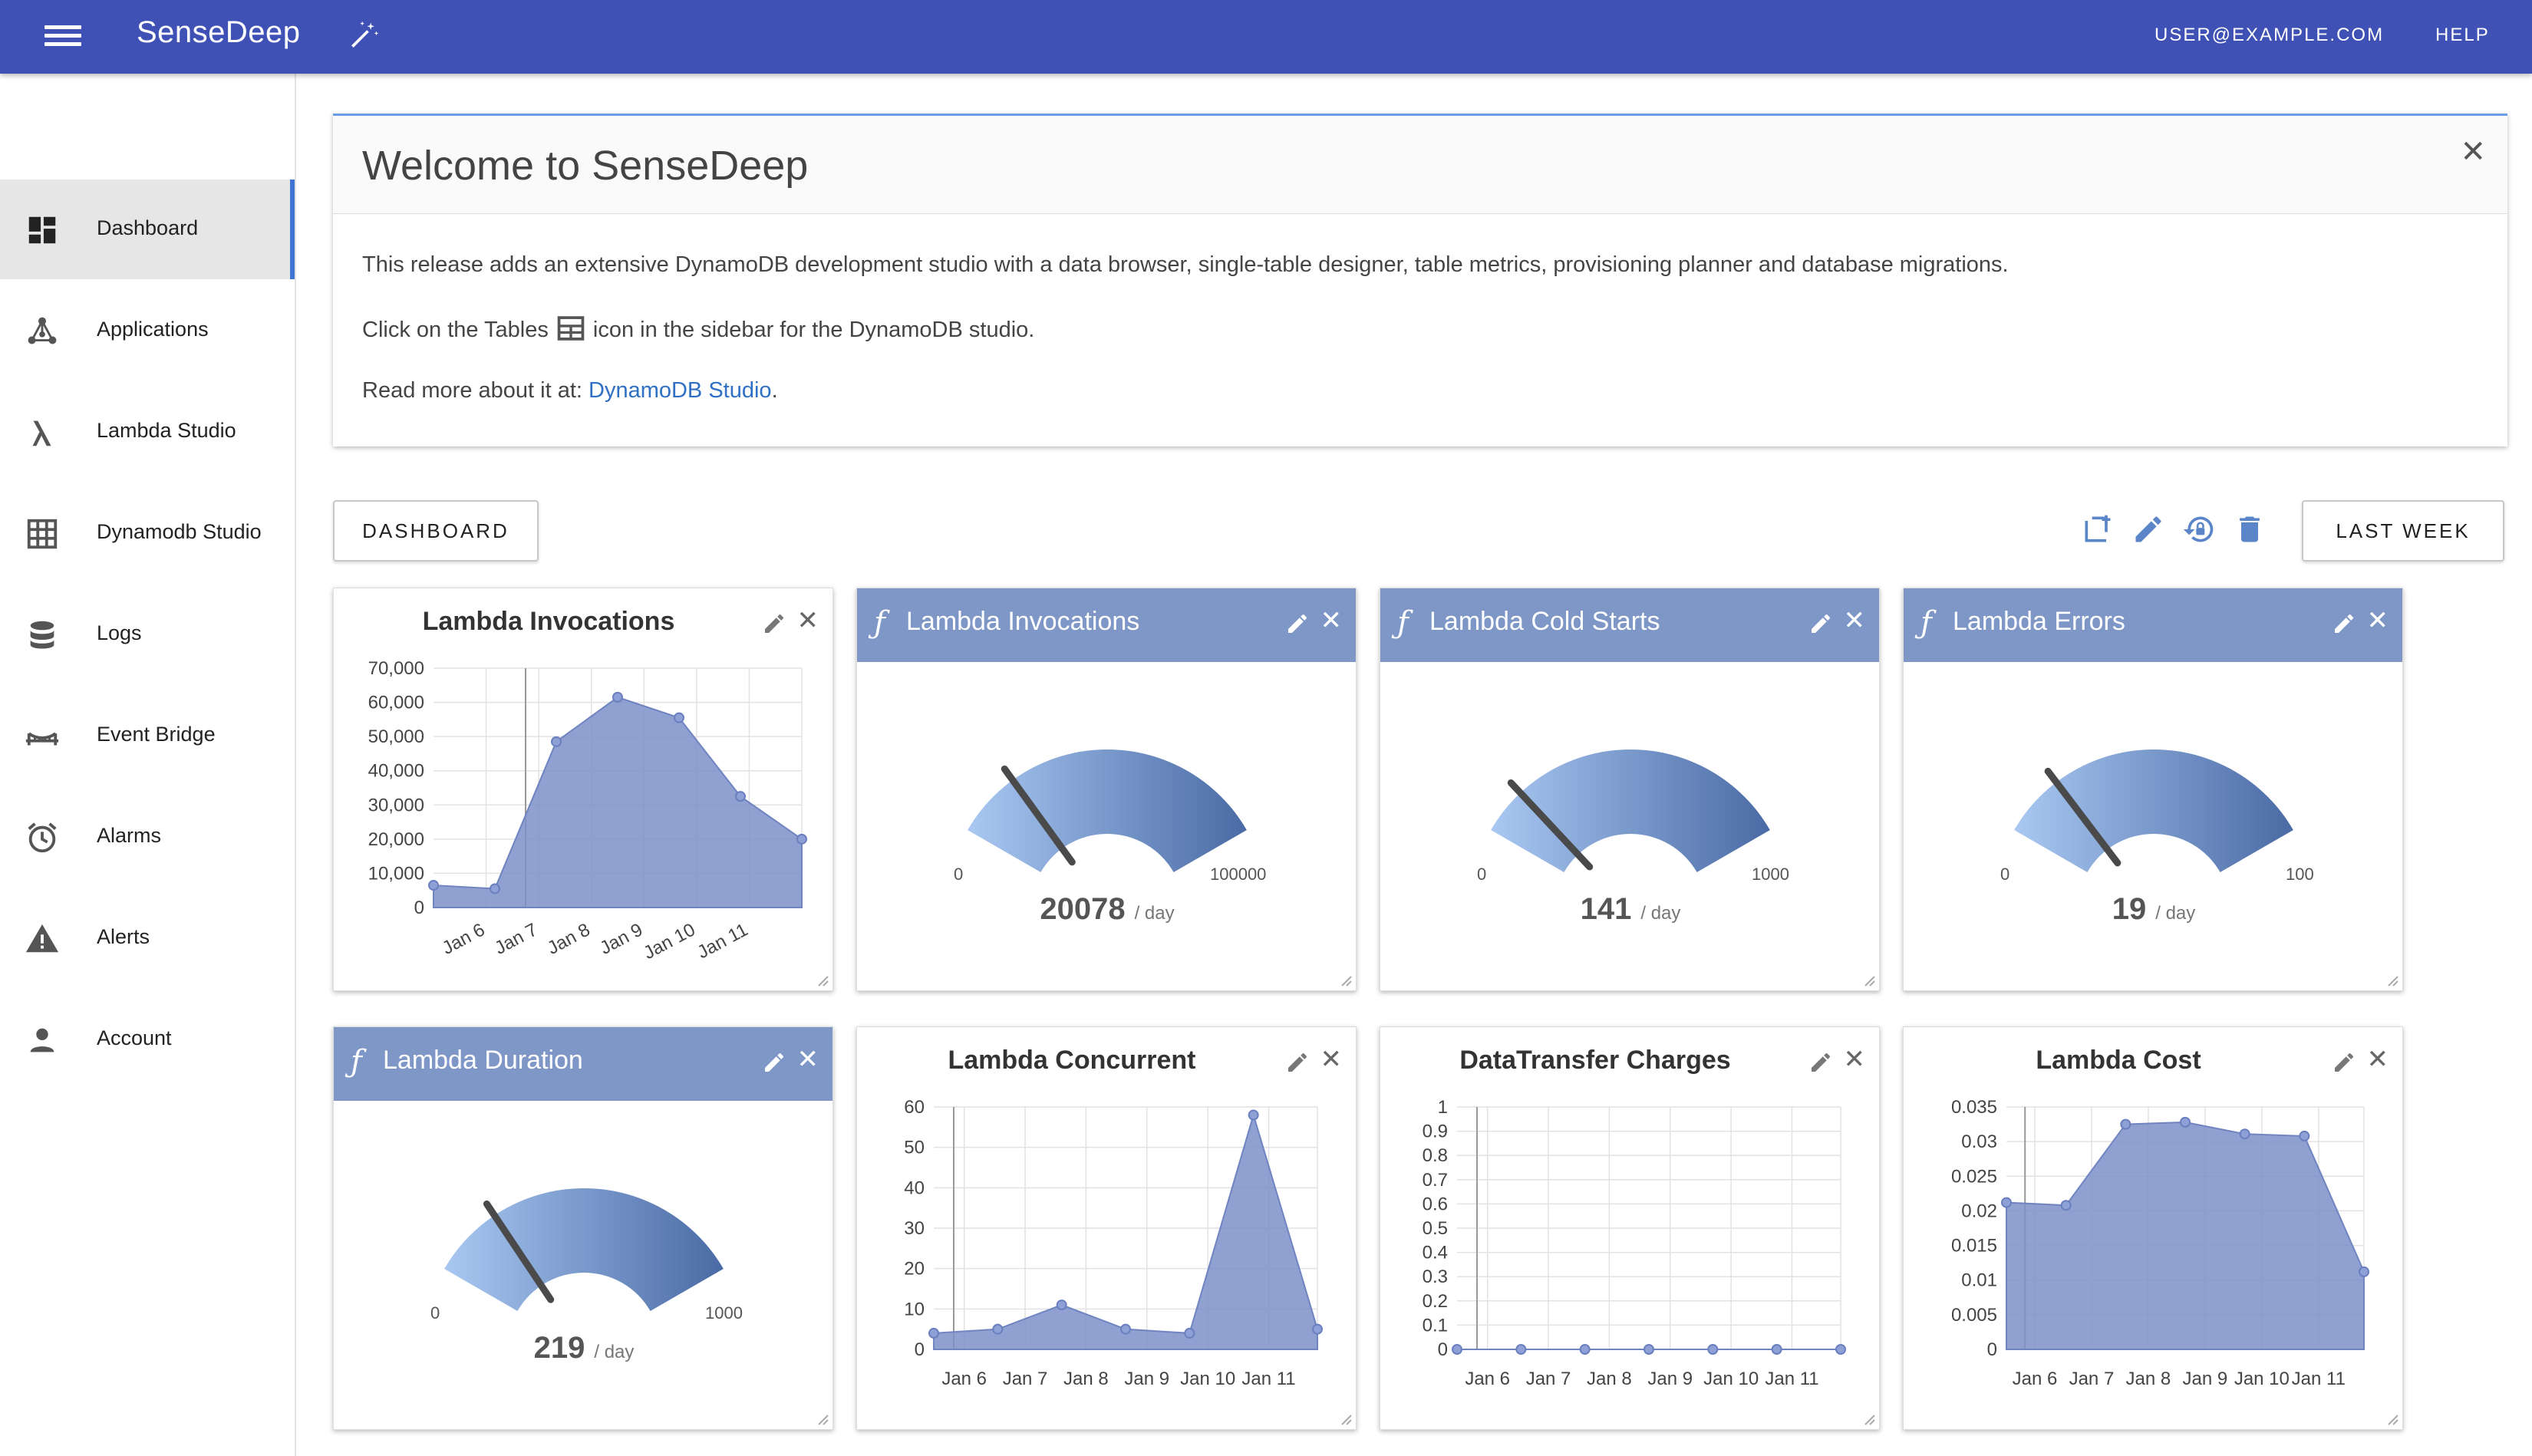 The height and width of the screenshot is (1456, 2532). I want to click on widget-title: Lambda Cold Starts, so click(1544, 621).